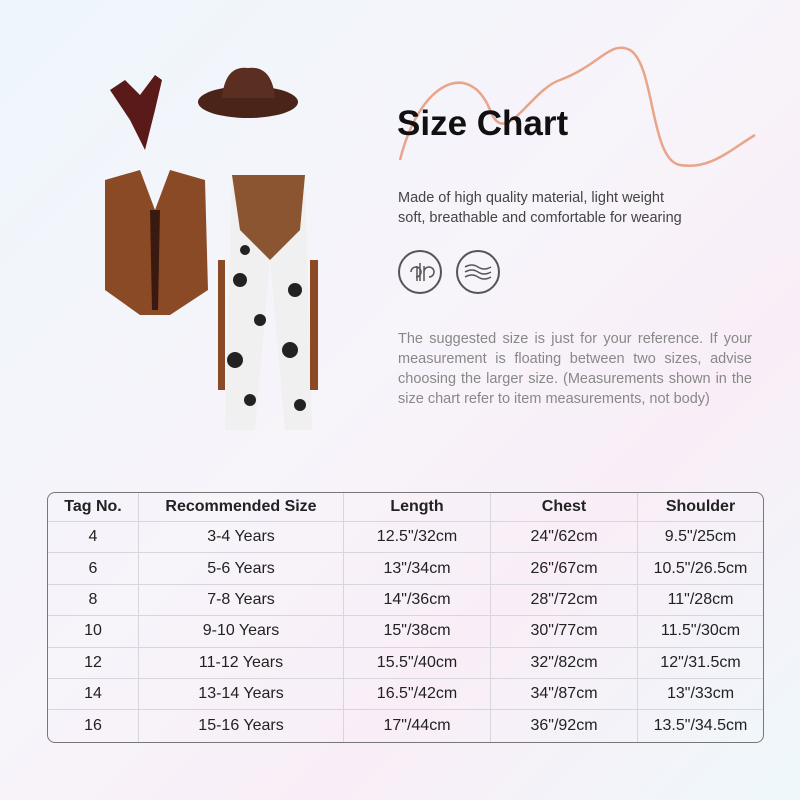 The image size is (800, 800). Describe the element at coordinates (417, 632) in the screenshot. I see `table-cell: 15"/38cm` at that location.